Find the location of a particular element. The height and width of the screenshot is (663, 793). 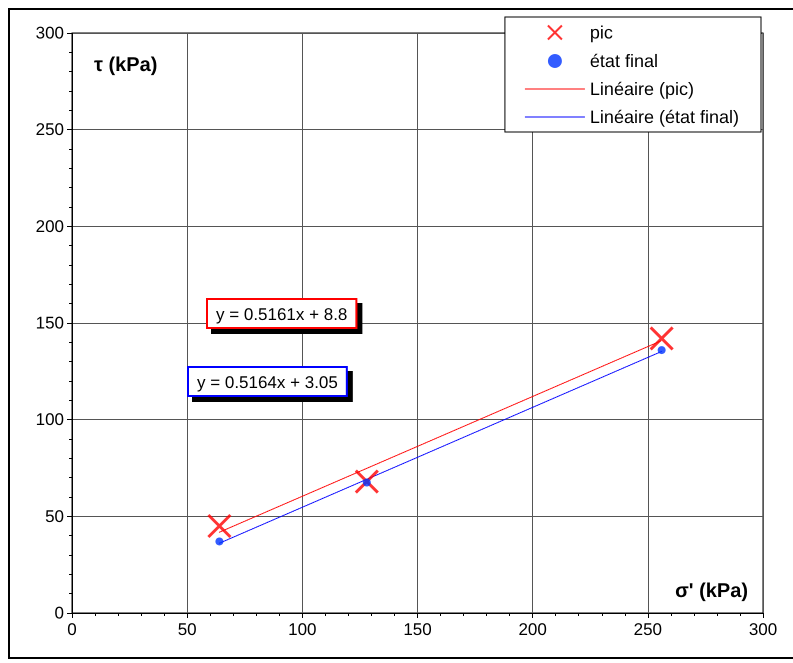

y-tick-label: 150 is located at coordinates (50, 323).